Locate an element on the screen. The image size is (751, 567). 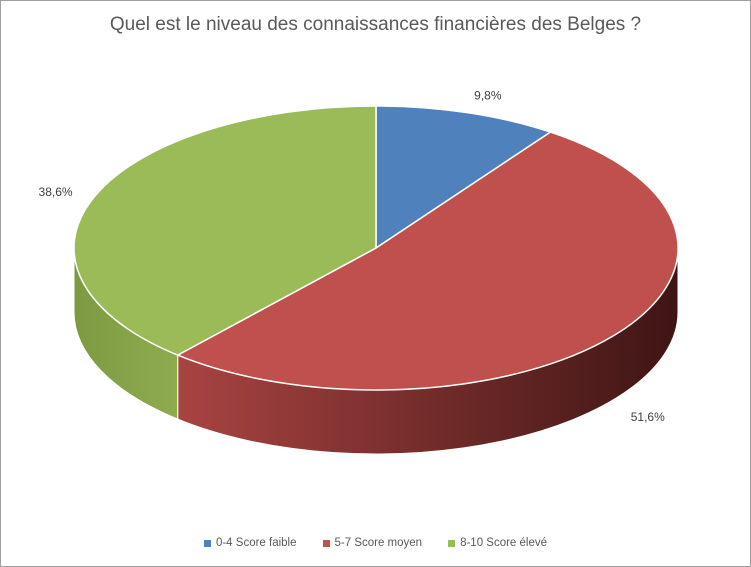
legend-swatch-moyen is located at coordinates (326, 543).